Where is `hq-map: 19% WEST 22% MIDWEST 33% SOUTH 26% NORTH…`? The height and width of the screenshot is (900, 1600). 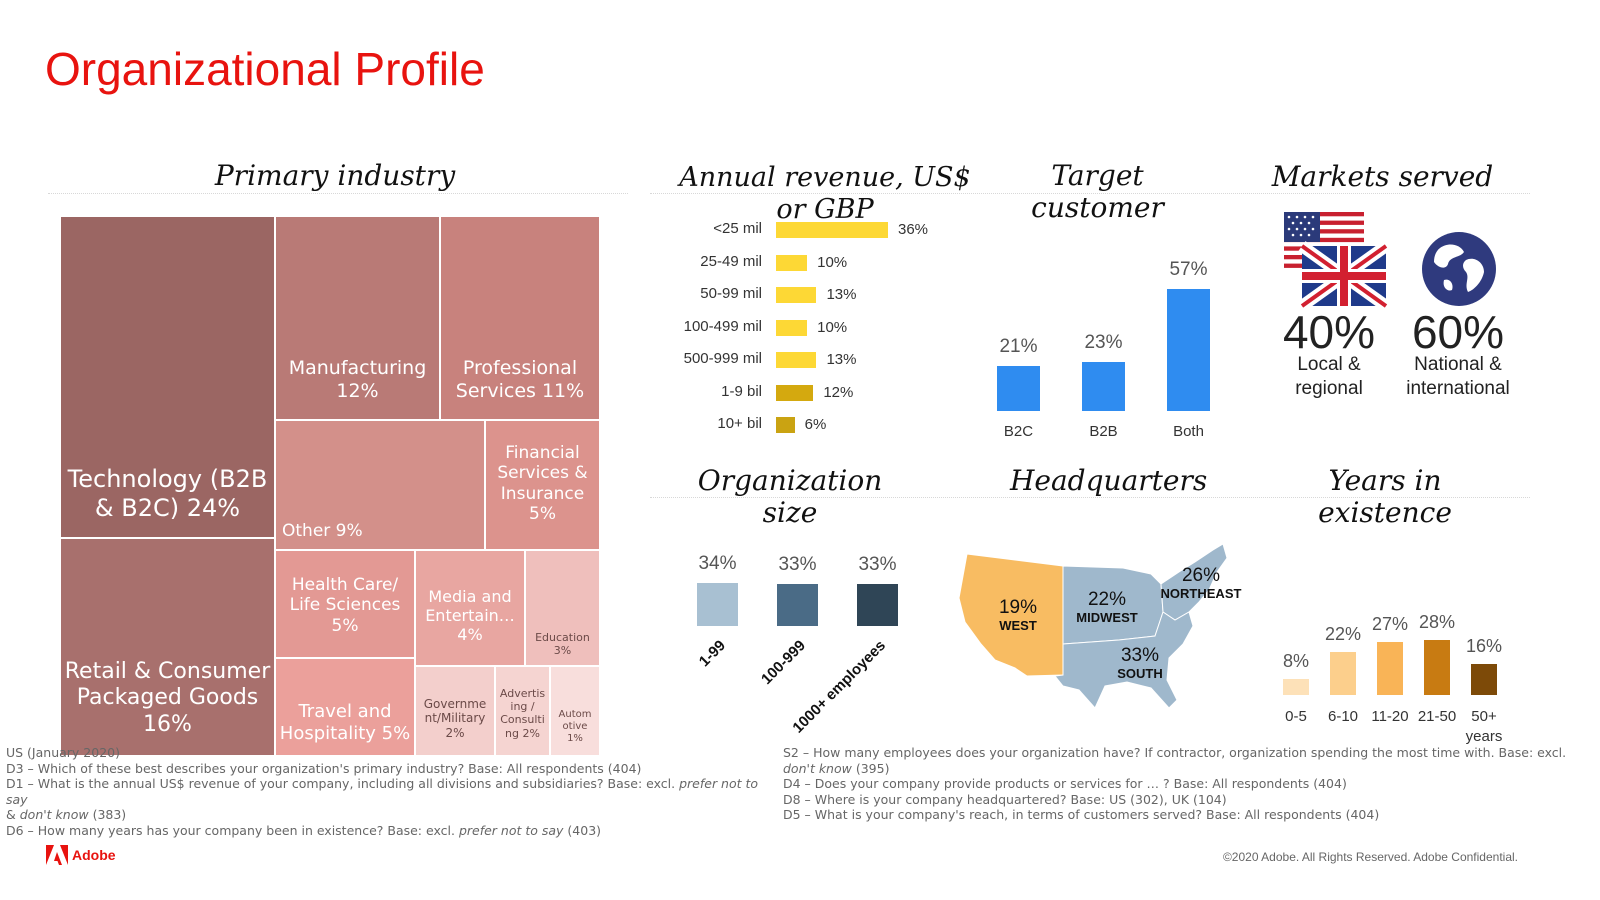
hq-map: 19% WEST 22% MIDWEST 33% SOUTH 26% NORTH… is located at coordinates (1105, 632).